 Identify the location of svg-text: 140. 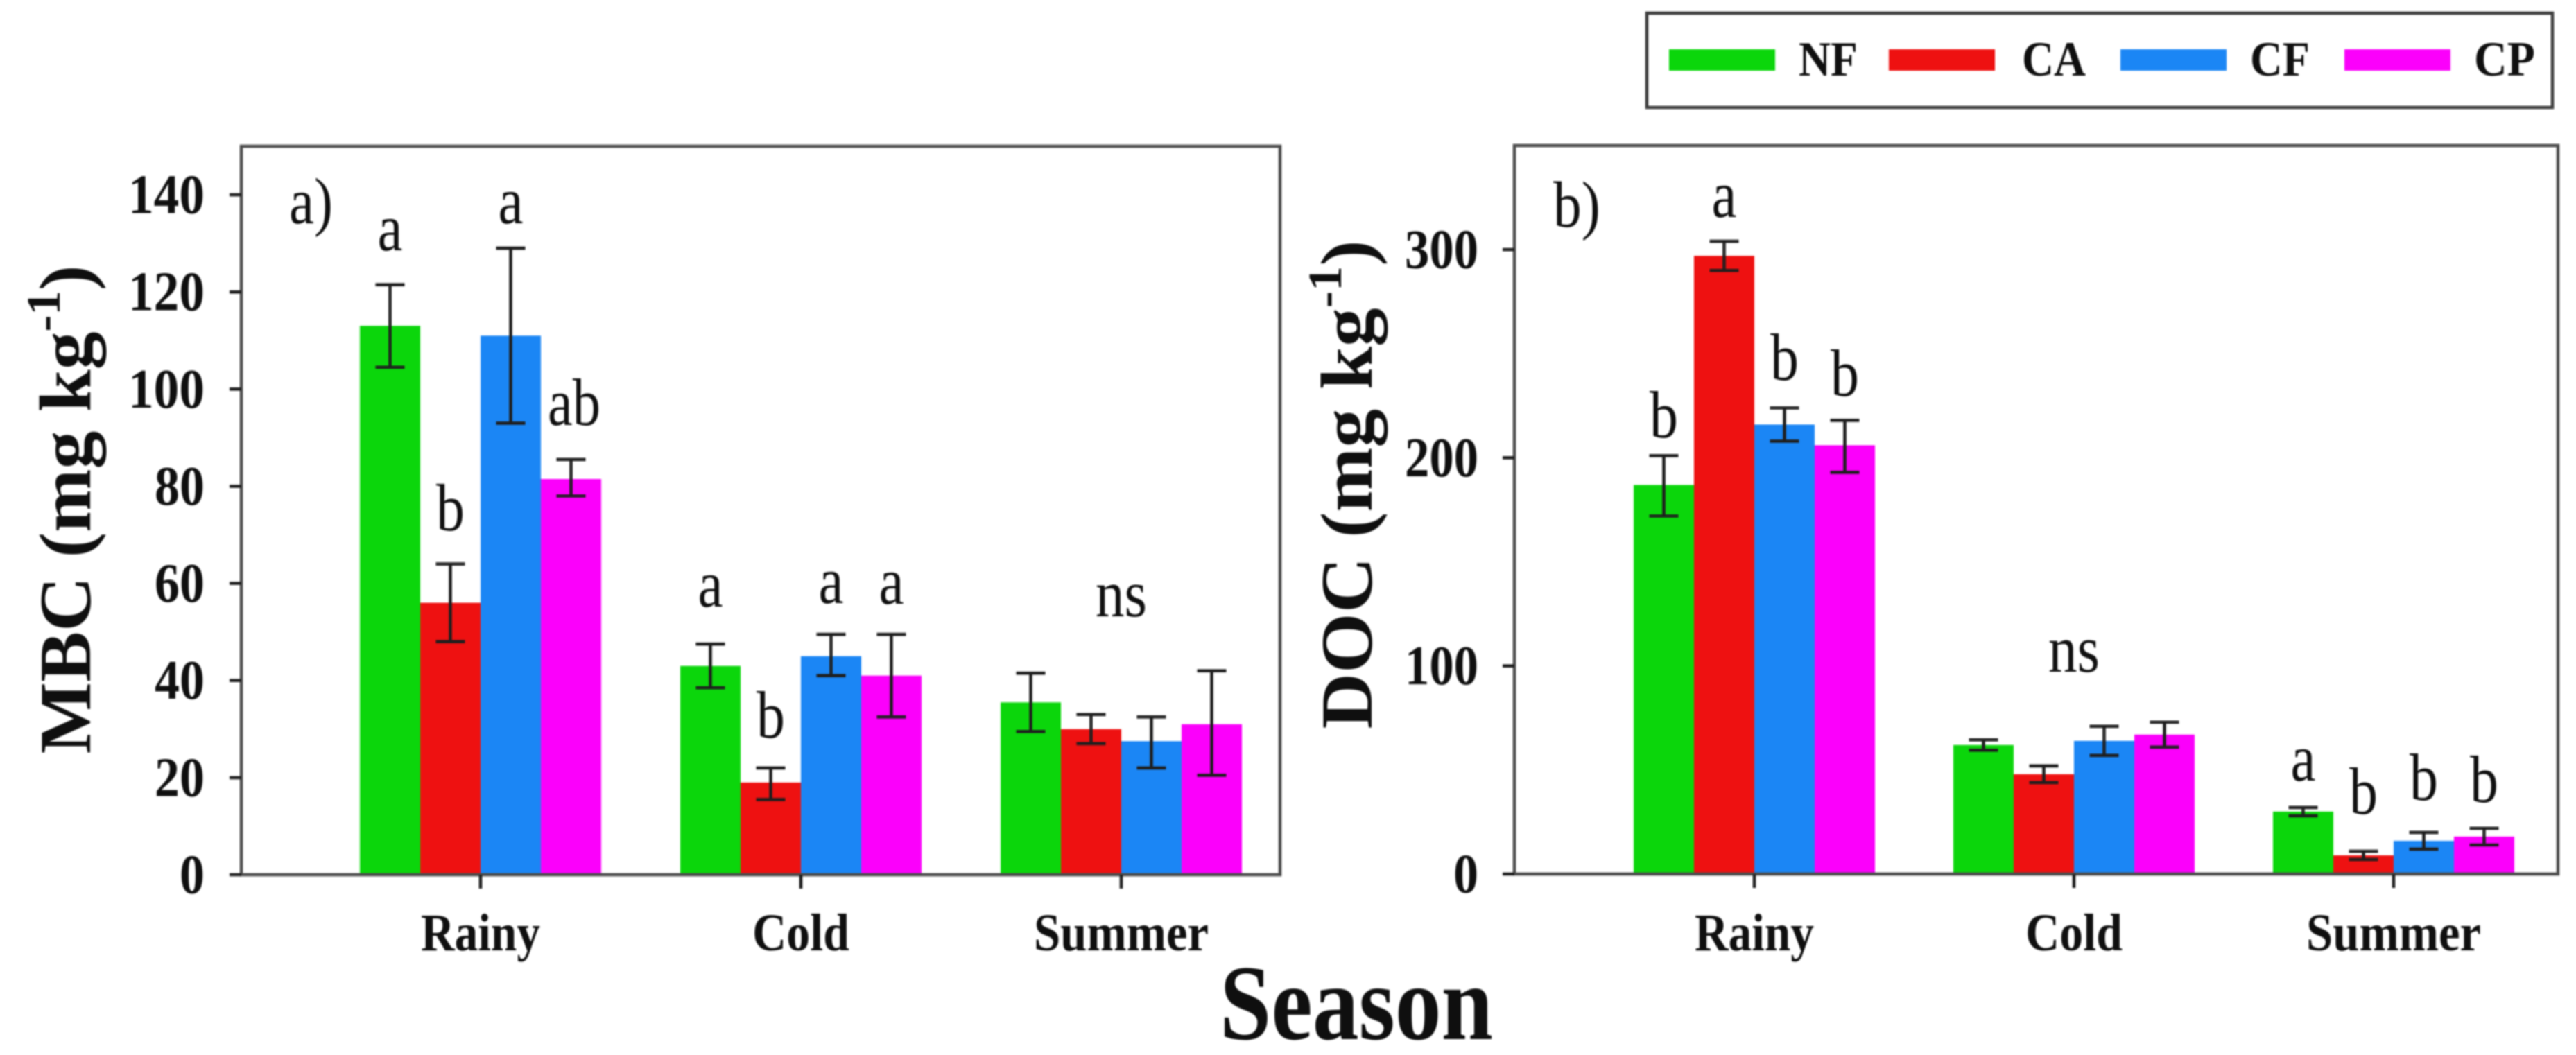
(166, 195).